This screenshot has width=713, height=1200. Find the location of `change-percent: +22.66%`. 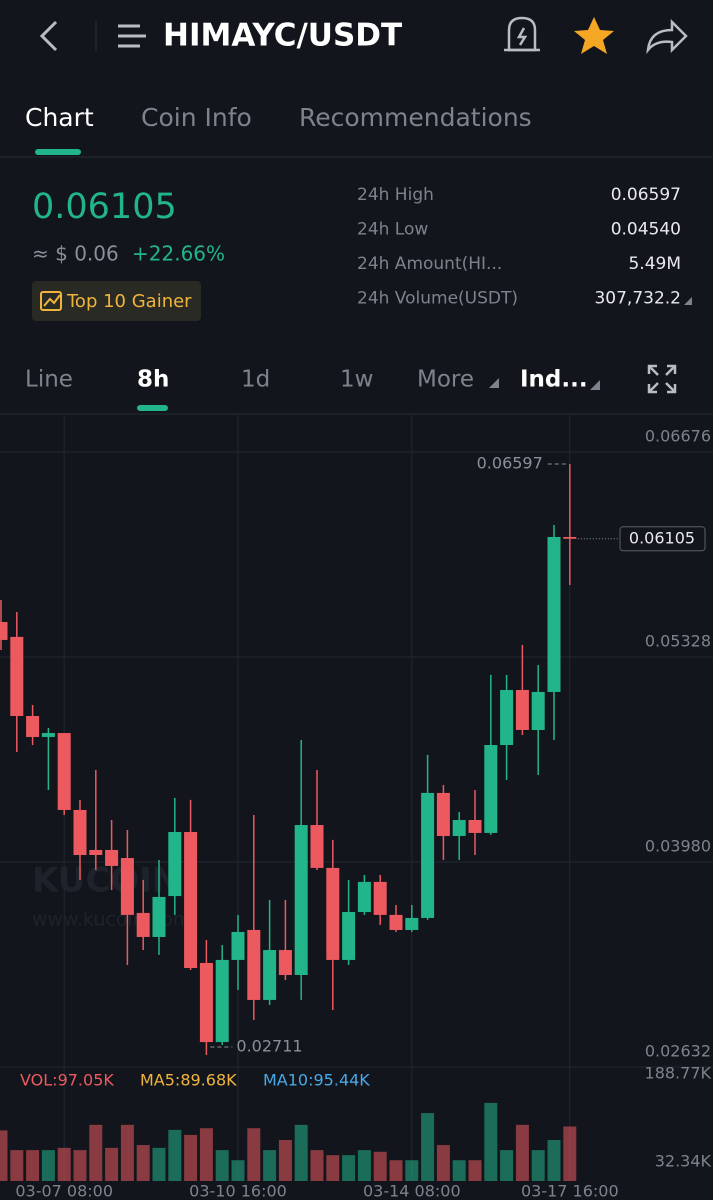

change-percent: +22.66% is located at coordinates (178, 254).